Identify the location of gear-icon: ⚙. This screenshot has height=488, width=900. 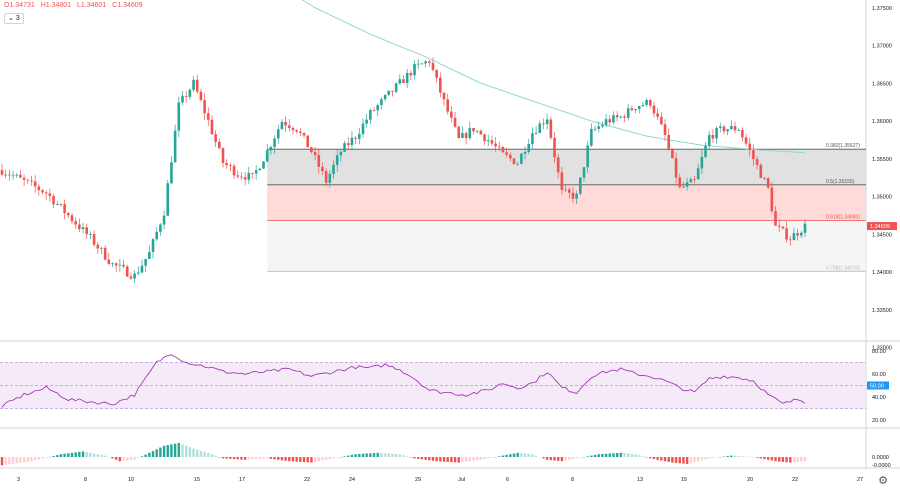
(883, 481).